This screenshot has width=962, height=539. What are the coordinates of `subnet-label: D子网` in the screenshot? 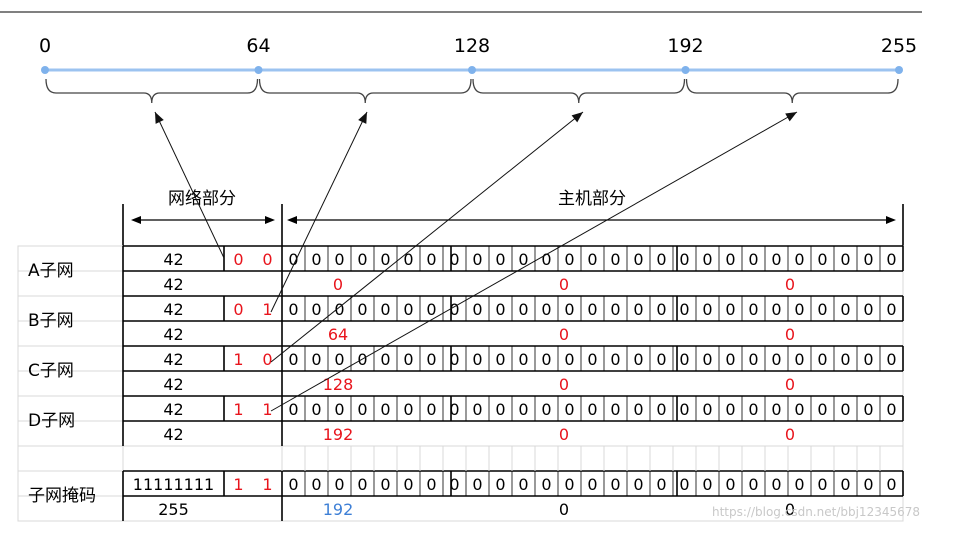 It's located at (51, 421).